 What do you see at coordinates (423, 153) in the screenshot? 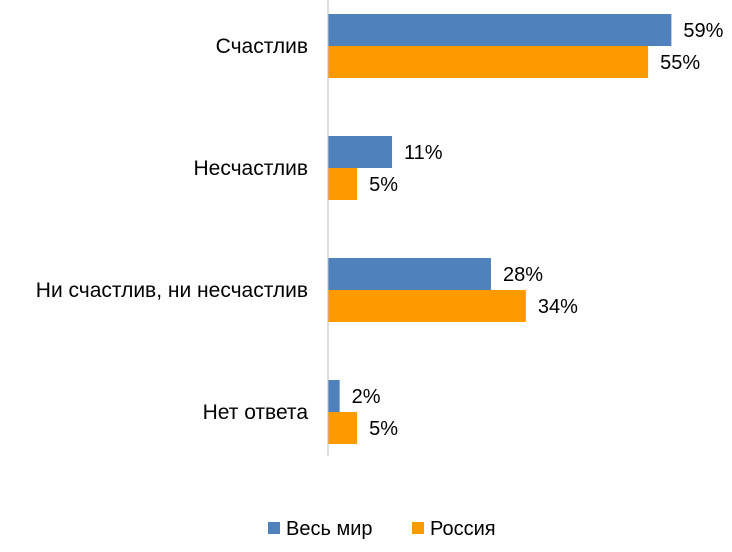
I see `data-label: 11%` at bounding box center [423, 153].